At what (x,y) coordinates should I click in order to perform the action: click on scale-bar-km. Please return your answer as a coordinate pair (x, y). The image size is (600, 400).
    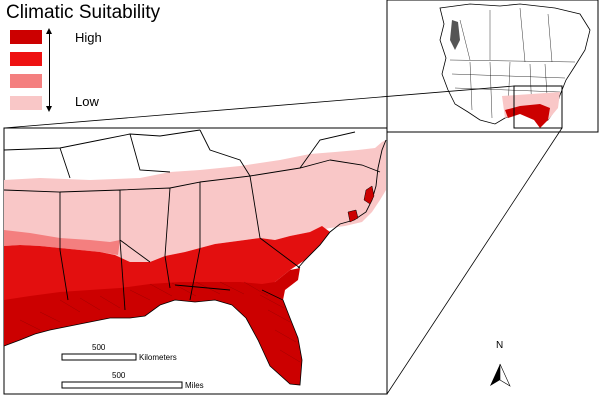
    Looking at the image, I should click on (99, 357).